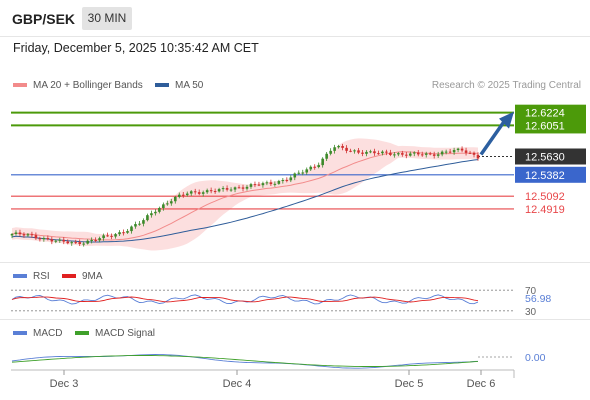 This screenshot has width=590, height=400. What do you see at coordinates (295, 319) in the screenshot?
I see `macd-divider` at bounding box center [295, 319].